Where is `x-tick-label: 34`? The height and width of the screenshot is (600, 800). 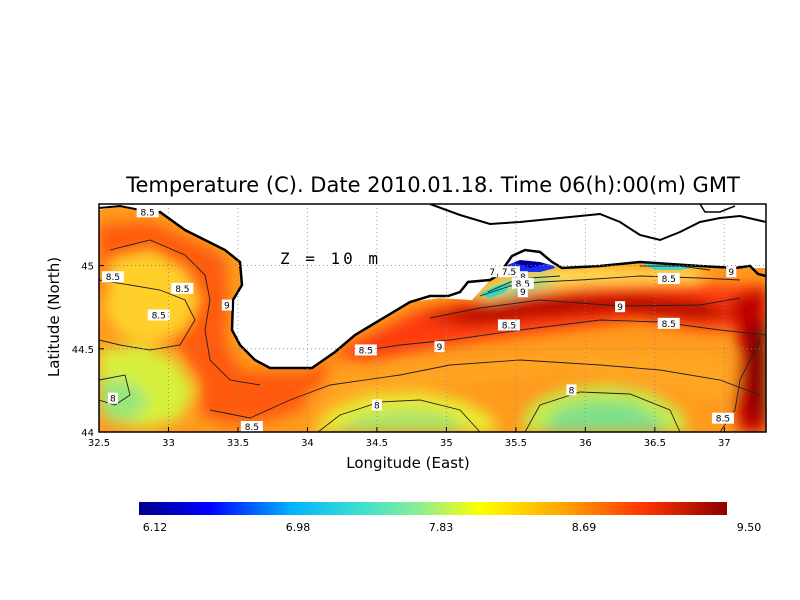
x-tick-label: 34 is located at coordinates (307, 443).